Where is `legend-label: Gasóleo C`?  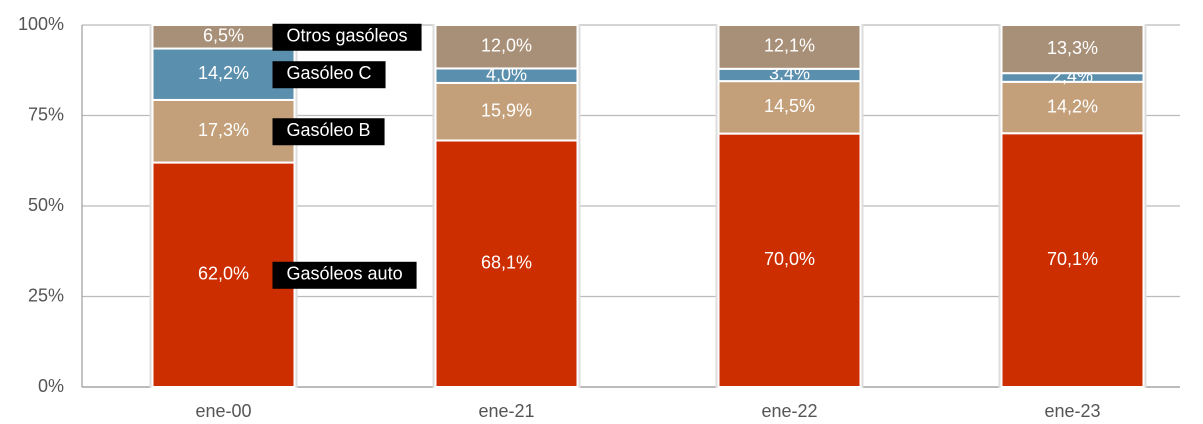
legend-label: Gasóleo C is located at coordinates (329, 73).